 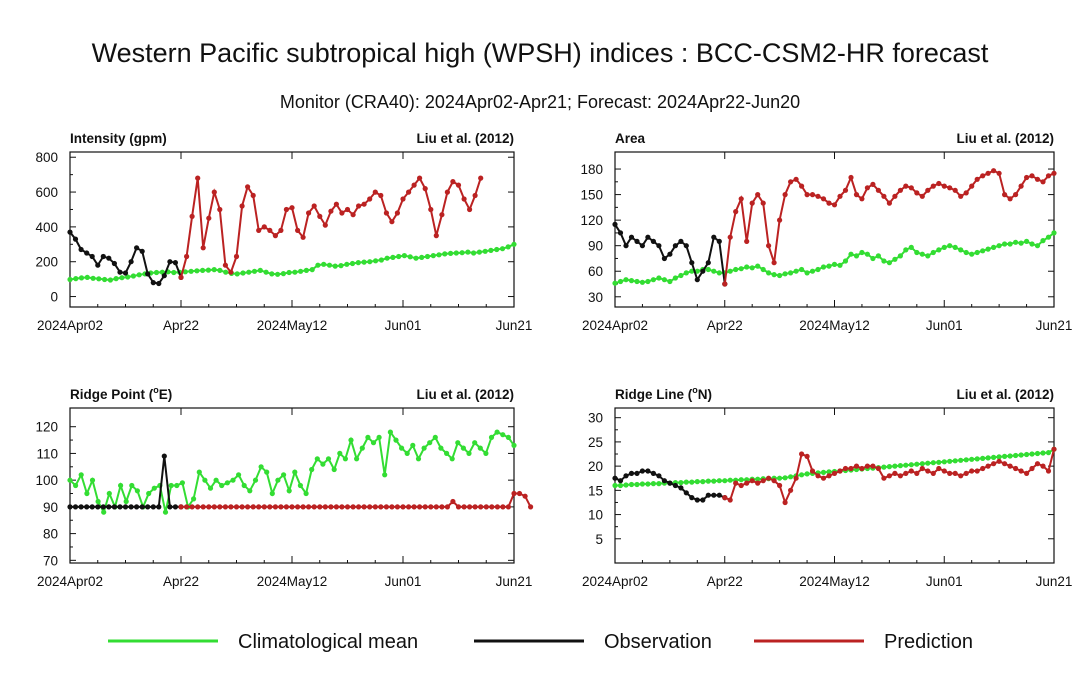 What do you see at coordinates (834, 325) in the screenshot?
I see `x-tick-label: 2024May12` at bounding box center [834, 325].